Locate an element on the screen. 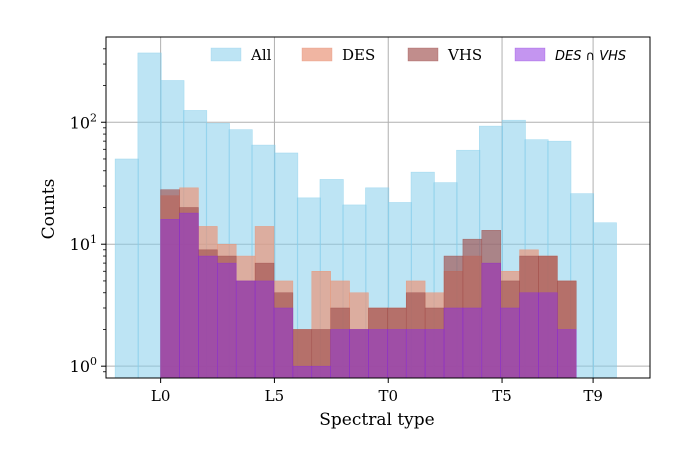  legend-label: DES ∩ VHS is located at coordinates (590, 56).